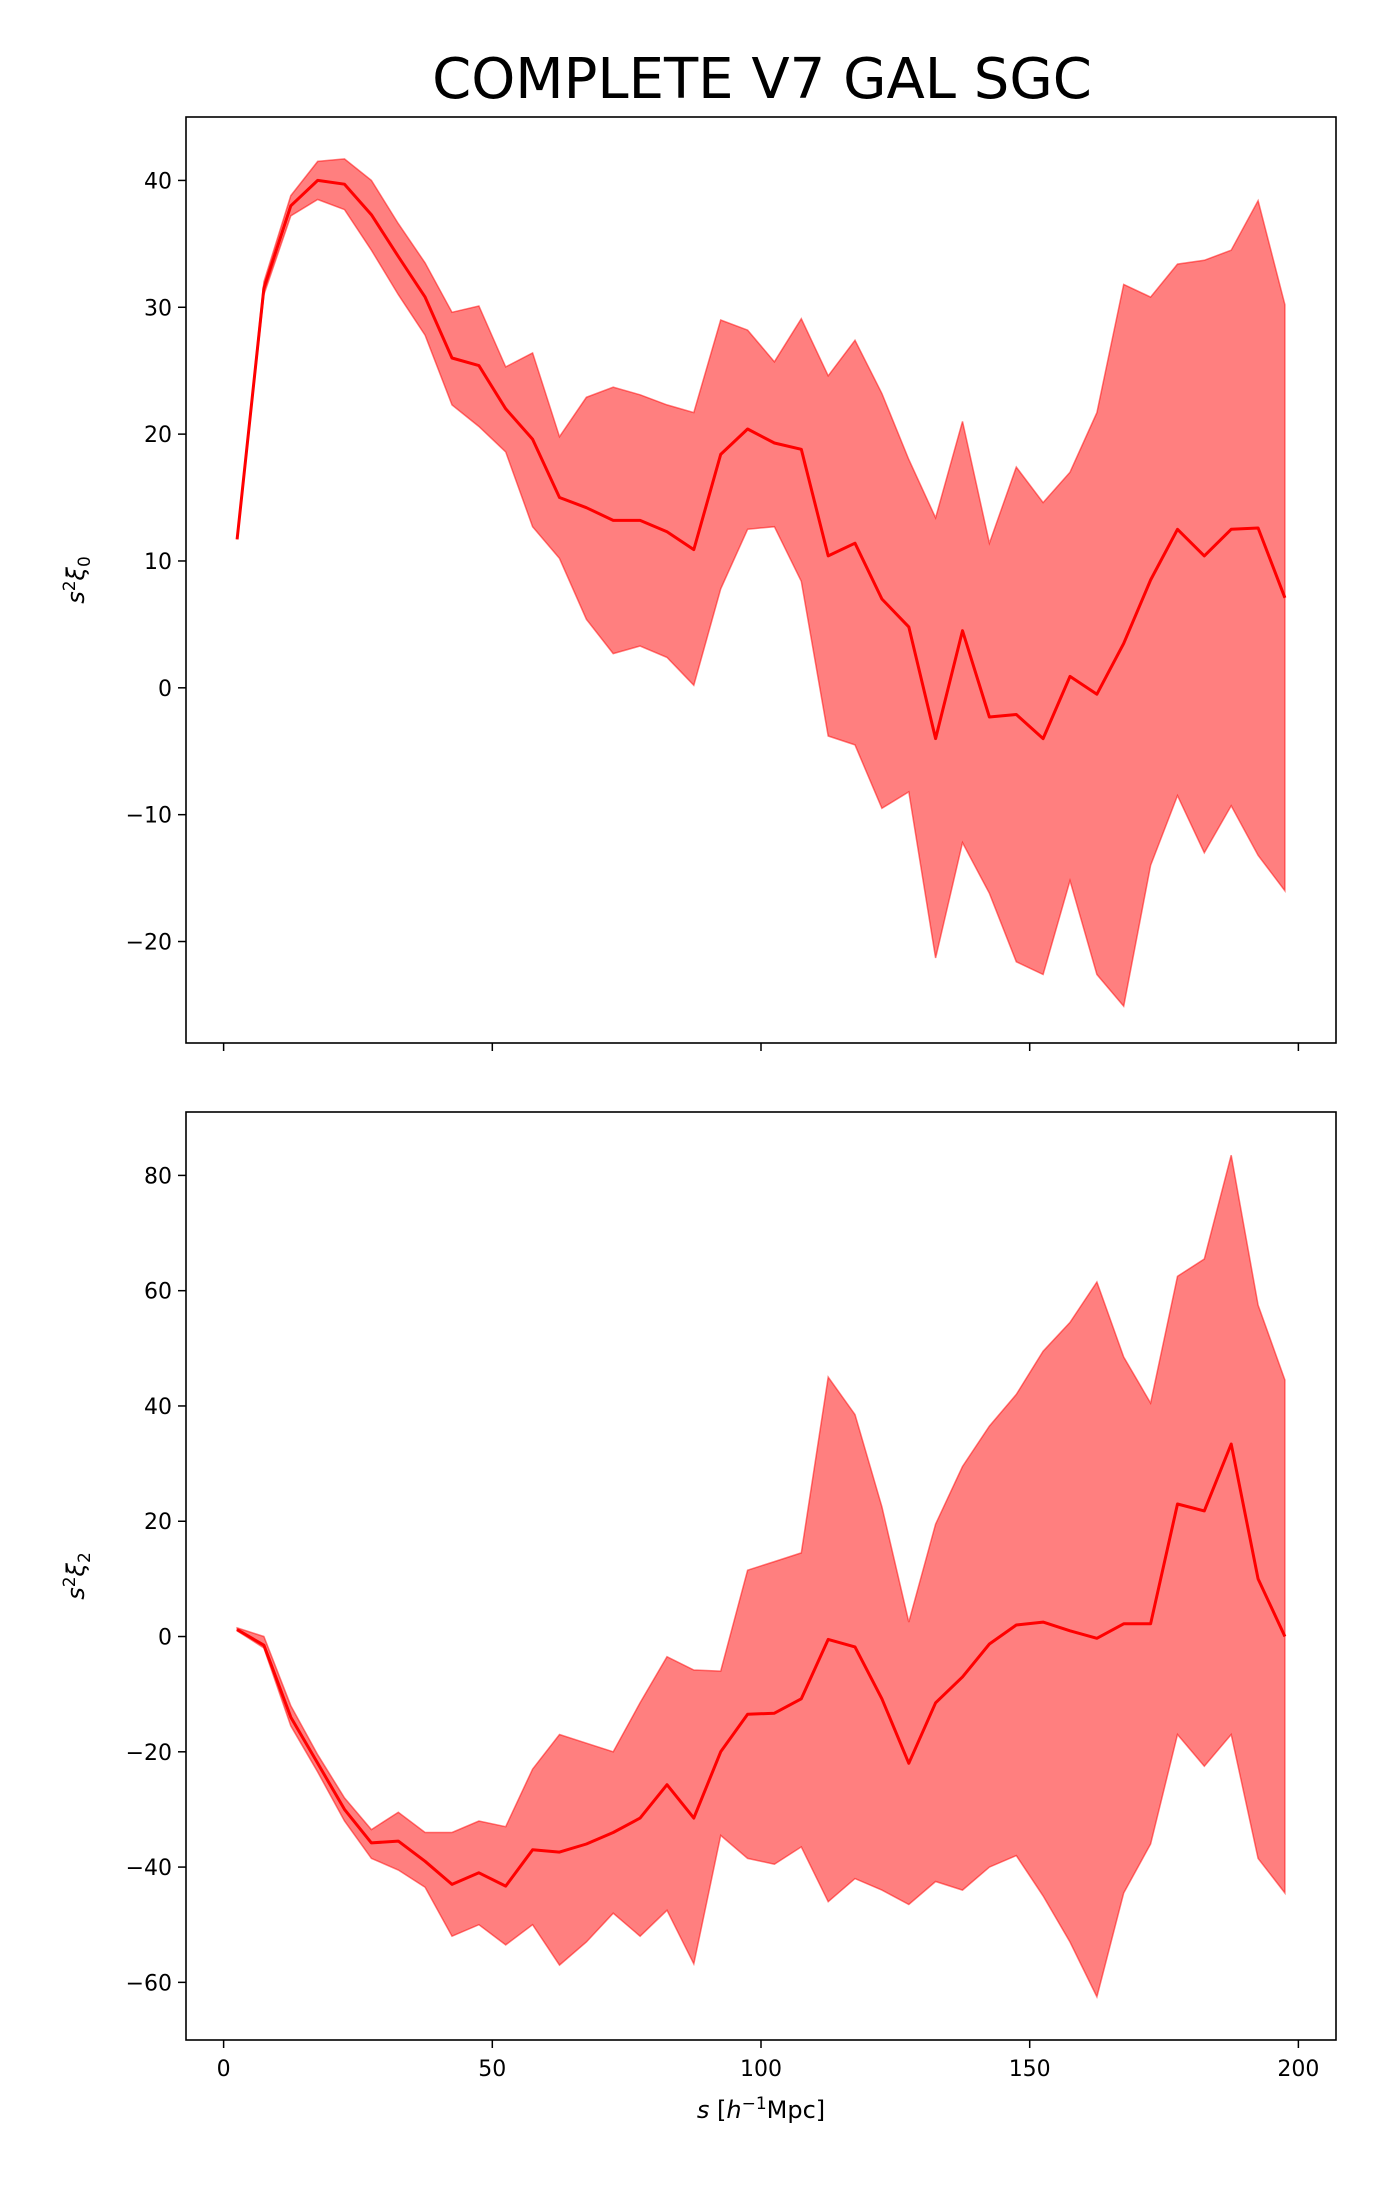 The height and width of the screenshot is (2200, 1400). Describe the element at coordinates (77, 580) in the screenshot. I see `y-axis-label: s2ξ0` at that location.